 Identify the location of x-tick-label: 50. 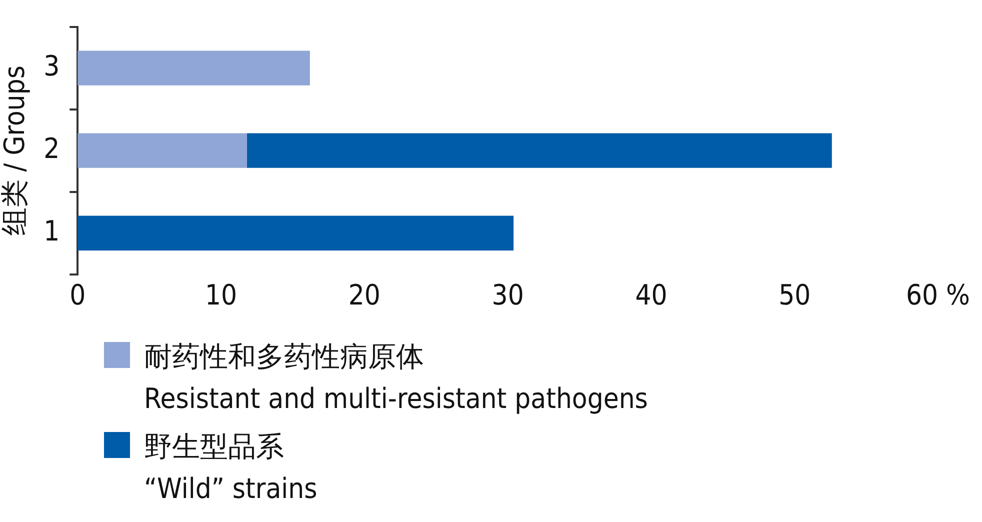
(794, 295).